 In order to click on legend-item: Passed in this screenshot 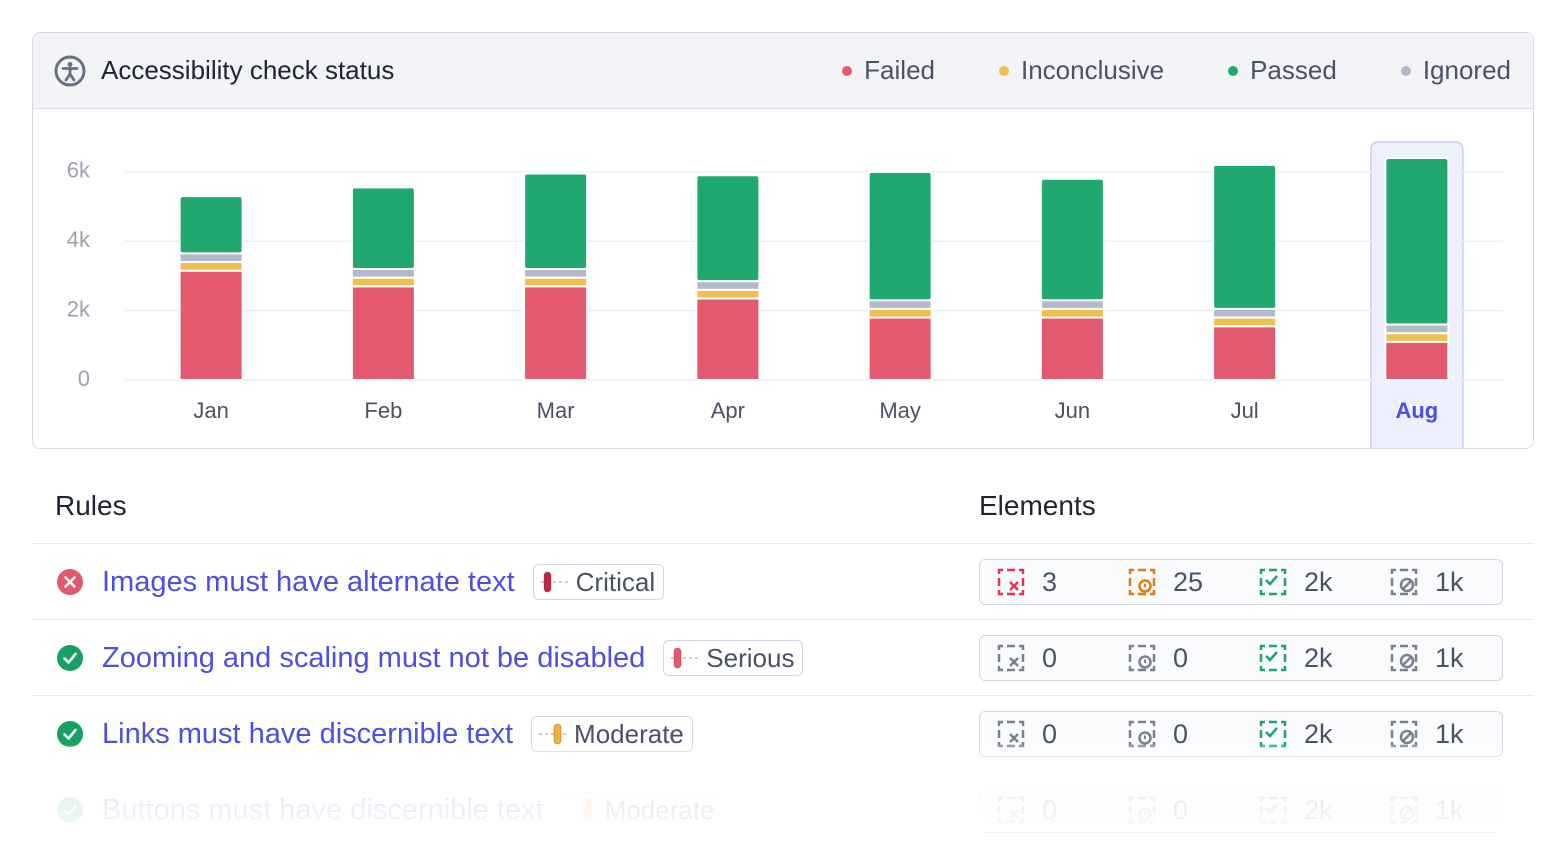, I will do `click(1282, 70)`.